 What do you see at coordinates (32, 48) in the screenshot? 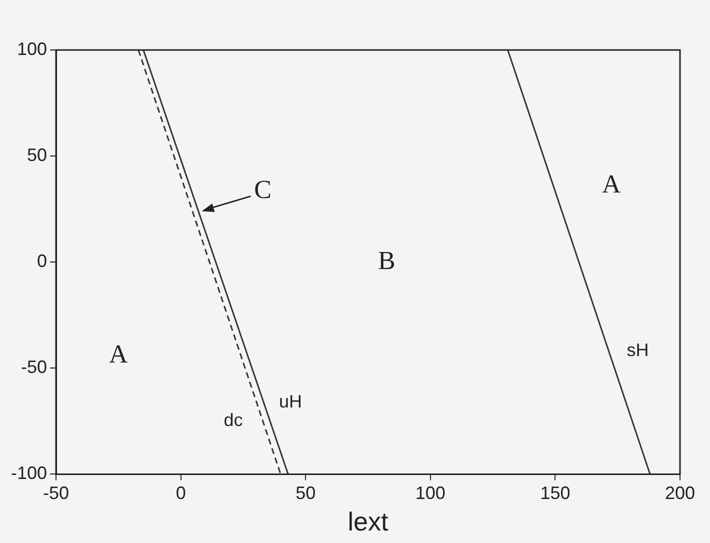
I see `y-tick-label: 100` at bounding box center [32, 48].